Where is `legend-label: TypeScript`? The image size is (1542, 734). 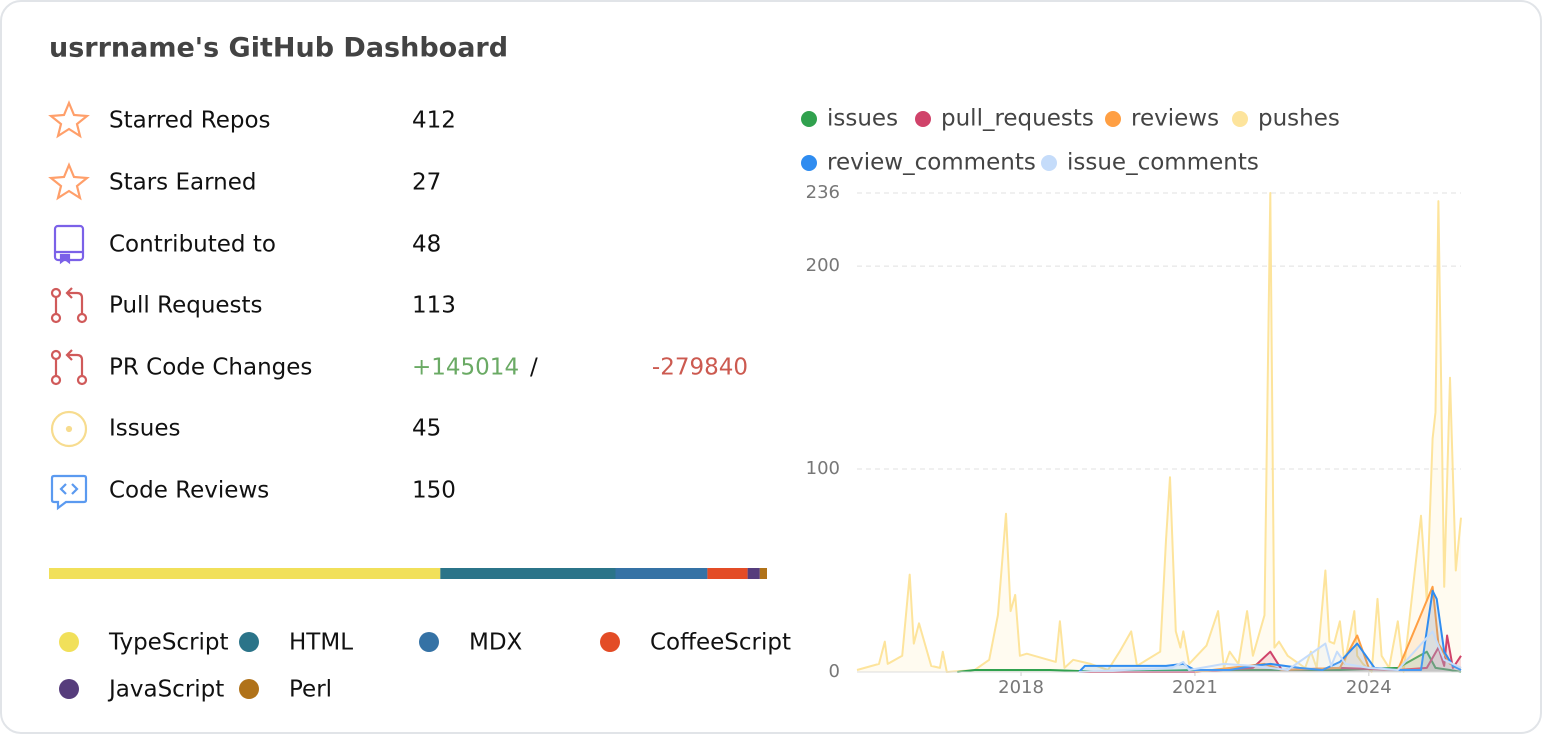 legend-label: TypeScript is located at coordinates (168, 643).